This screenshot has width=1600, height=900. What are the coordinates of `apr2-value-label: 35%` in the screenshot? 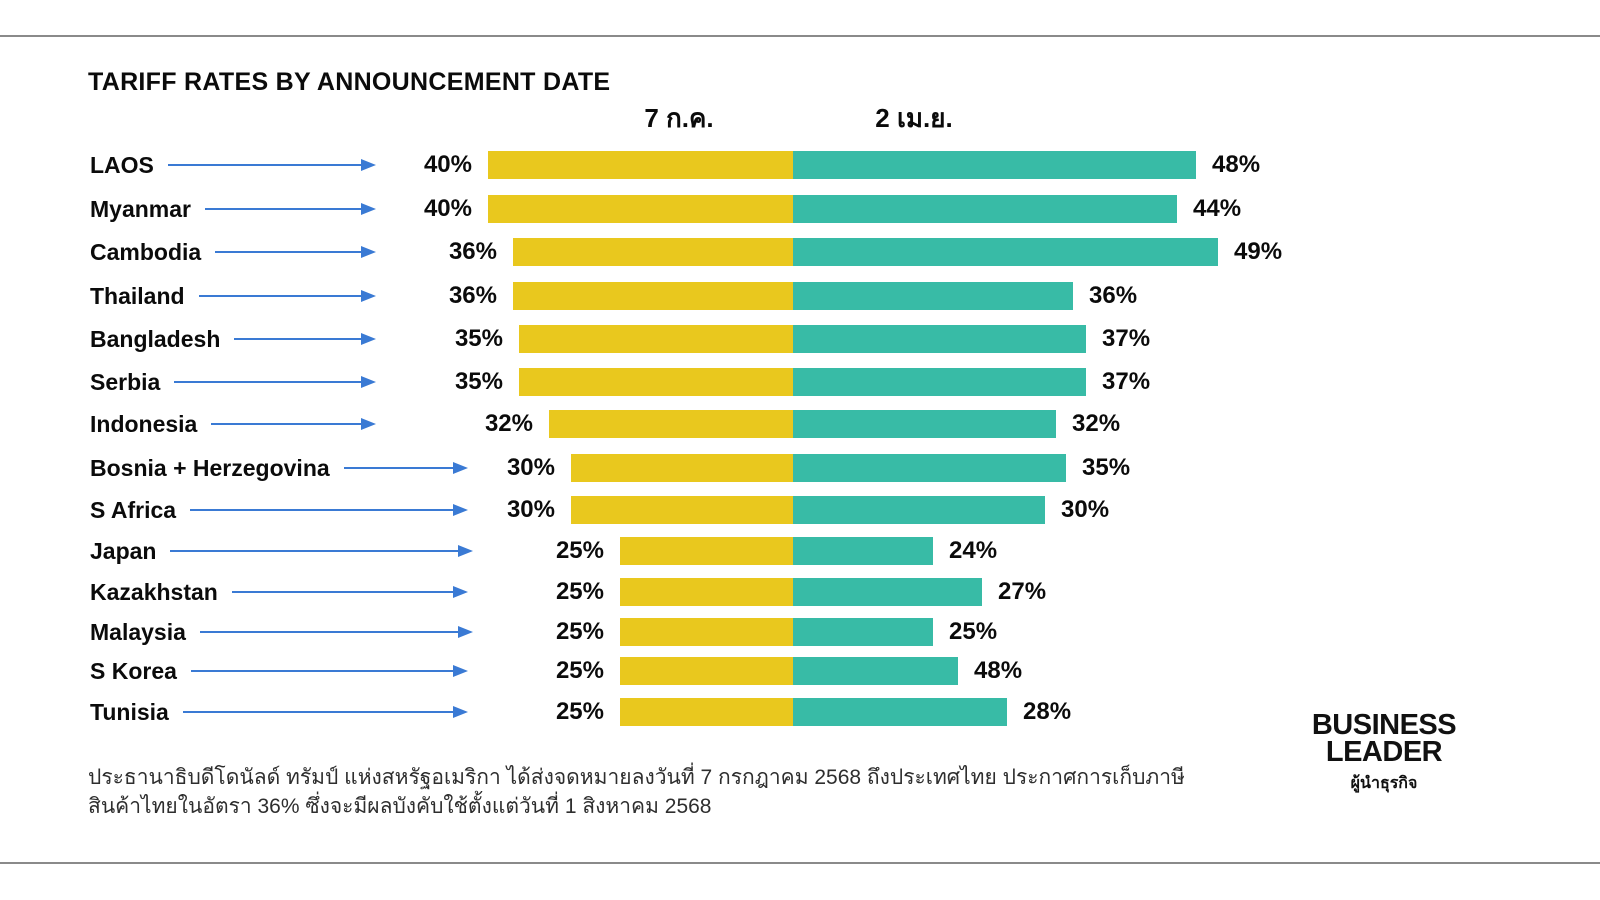 It's located at (1106, 467).